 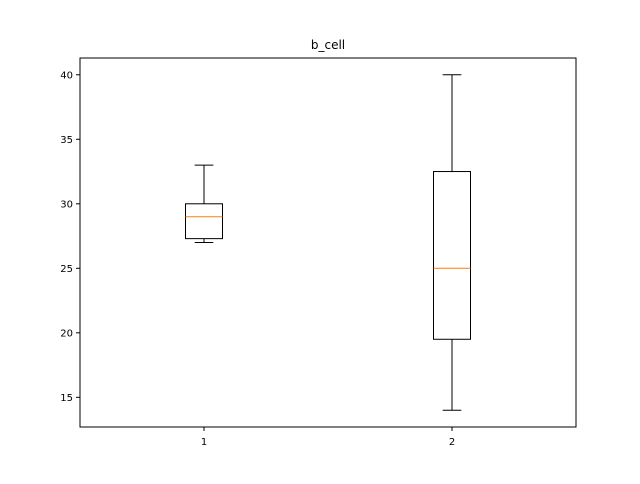 I want to click on y-tick-label: 35, so click(x=66, y=140).